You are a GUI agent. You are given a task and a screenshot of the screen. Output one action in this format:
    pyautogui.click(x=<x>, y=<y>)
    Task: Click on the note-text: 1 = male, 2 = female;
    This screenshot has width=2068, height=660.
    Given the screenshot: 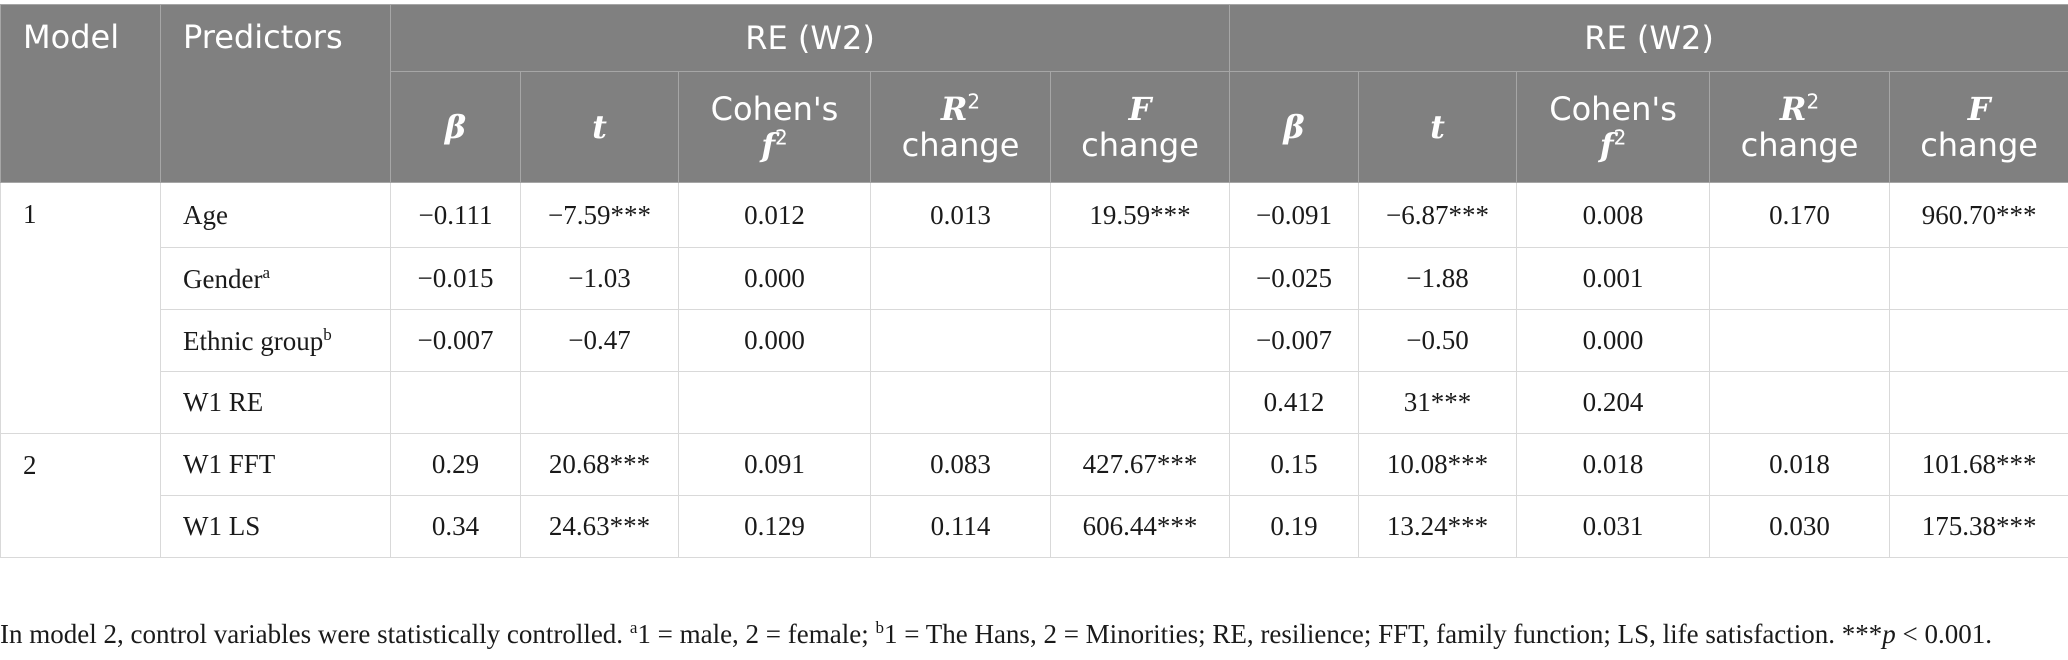 What is the action you would take?
    pyautogui.click(x=756, y=634)
    